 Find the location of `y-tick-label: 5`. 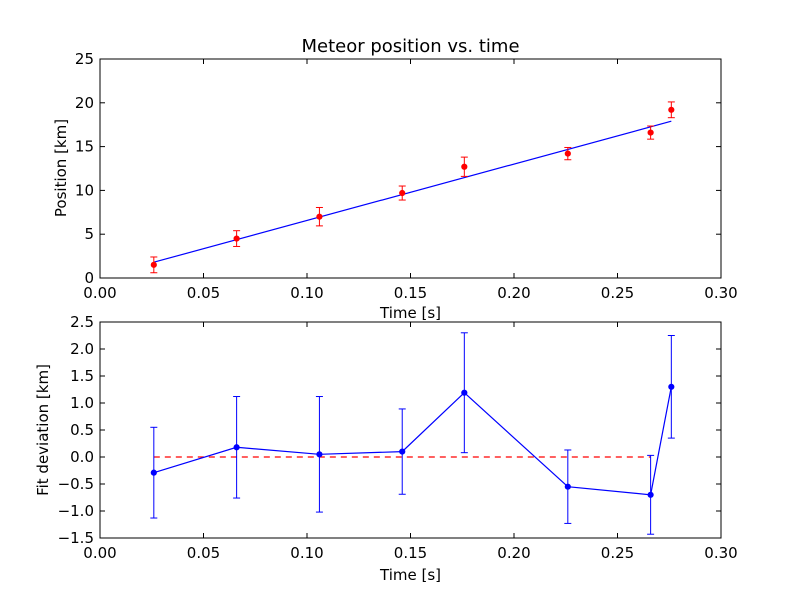

y-tick-label: 5 is located at coordinates (89, 234).